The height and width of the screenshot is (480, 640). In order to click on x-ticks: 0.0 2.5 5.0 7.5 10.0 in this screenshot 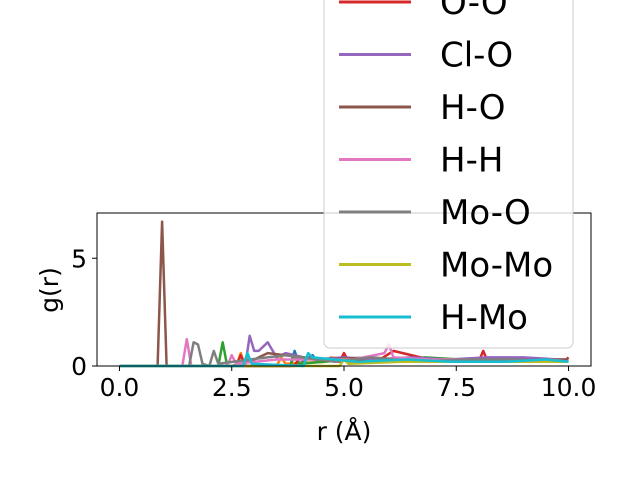, I will do `click(348, 384)`.